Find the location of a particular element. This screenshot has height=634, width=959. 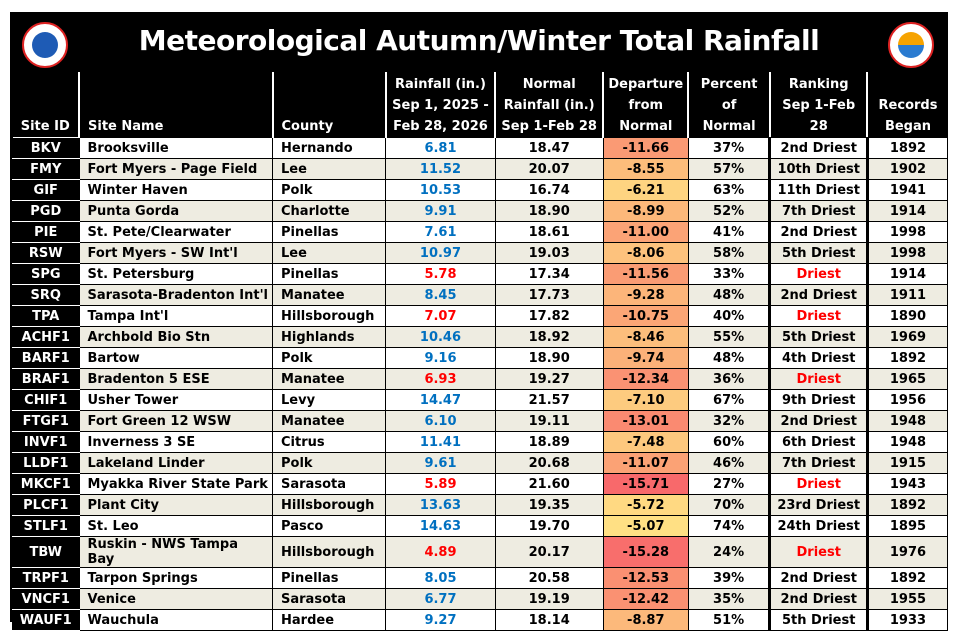

cell-normal-rainfall: 20.17 is located at coordinates (549, 552).